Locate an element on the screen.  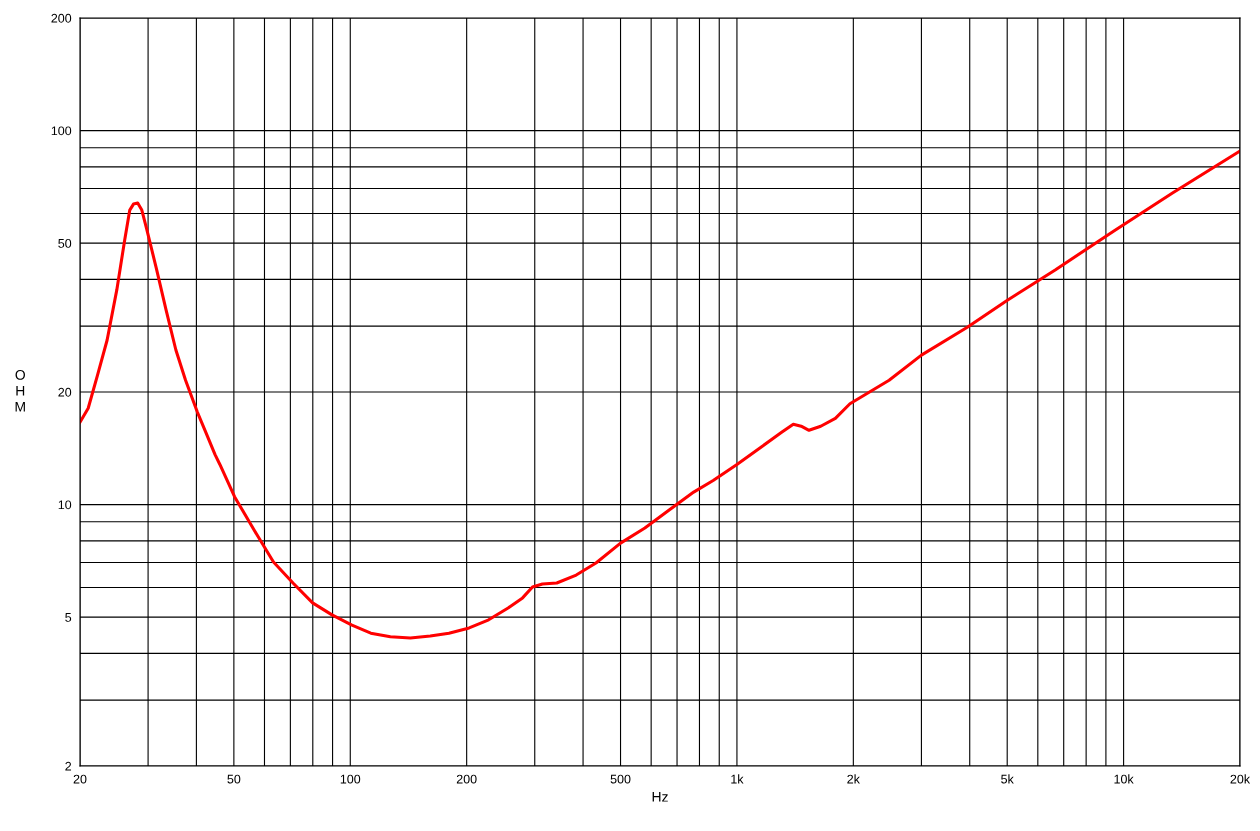
y-tick-label: 2 is located at coordinates (68, 766).